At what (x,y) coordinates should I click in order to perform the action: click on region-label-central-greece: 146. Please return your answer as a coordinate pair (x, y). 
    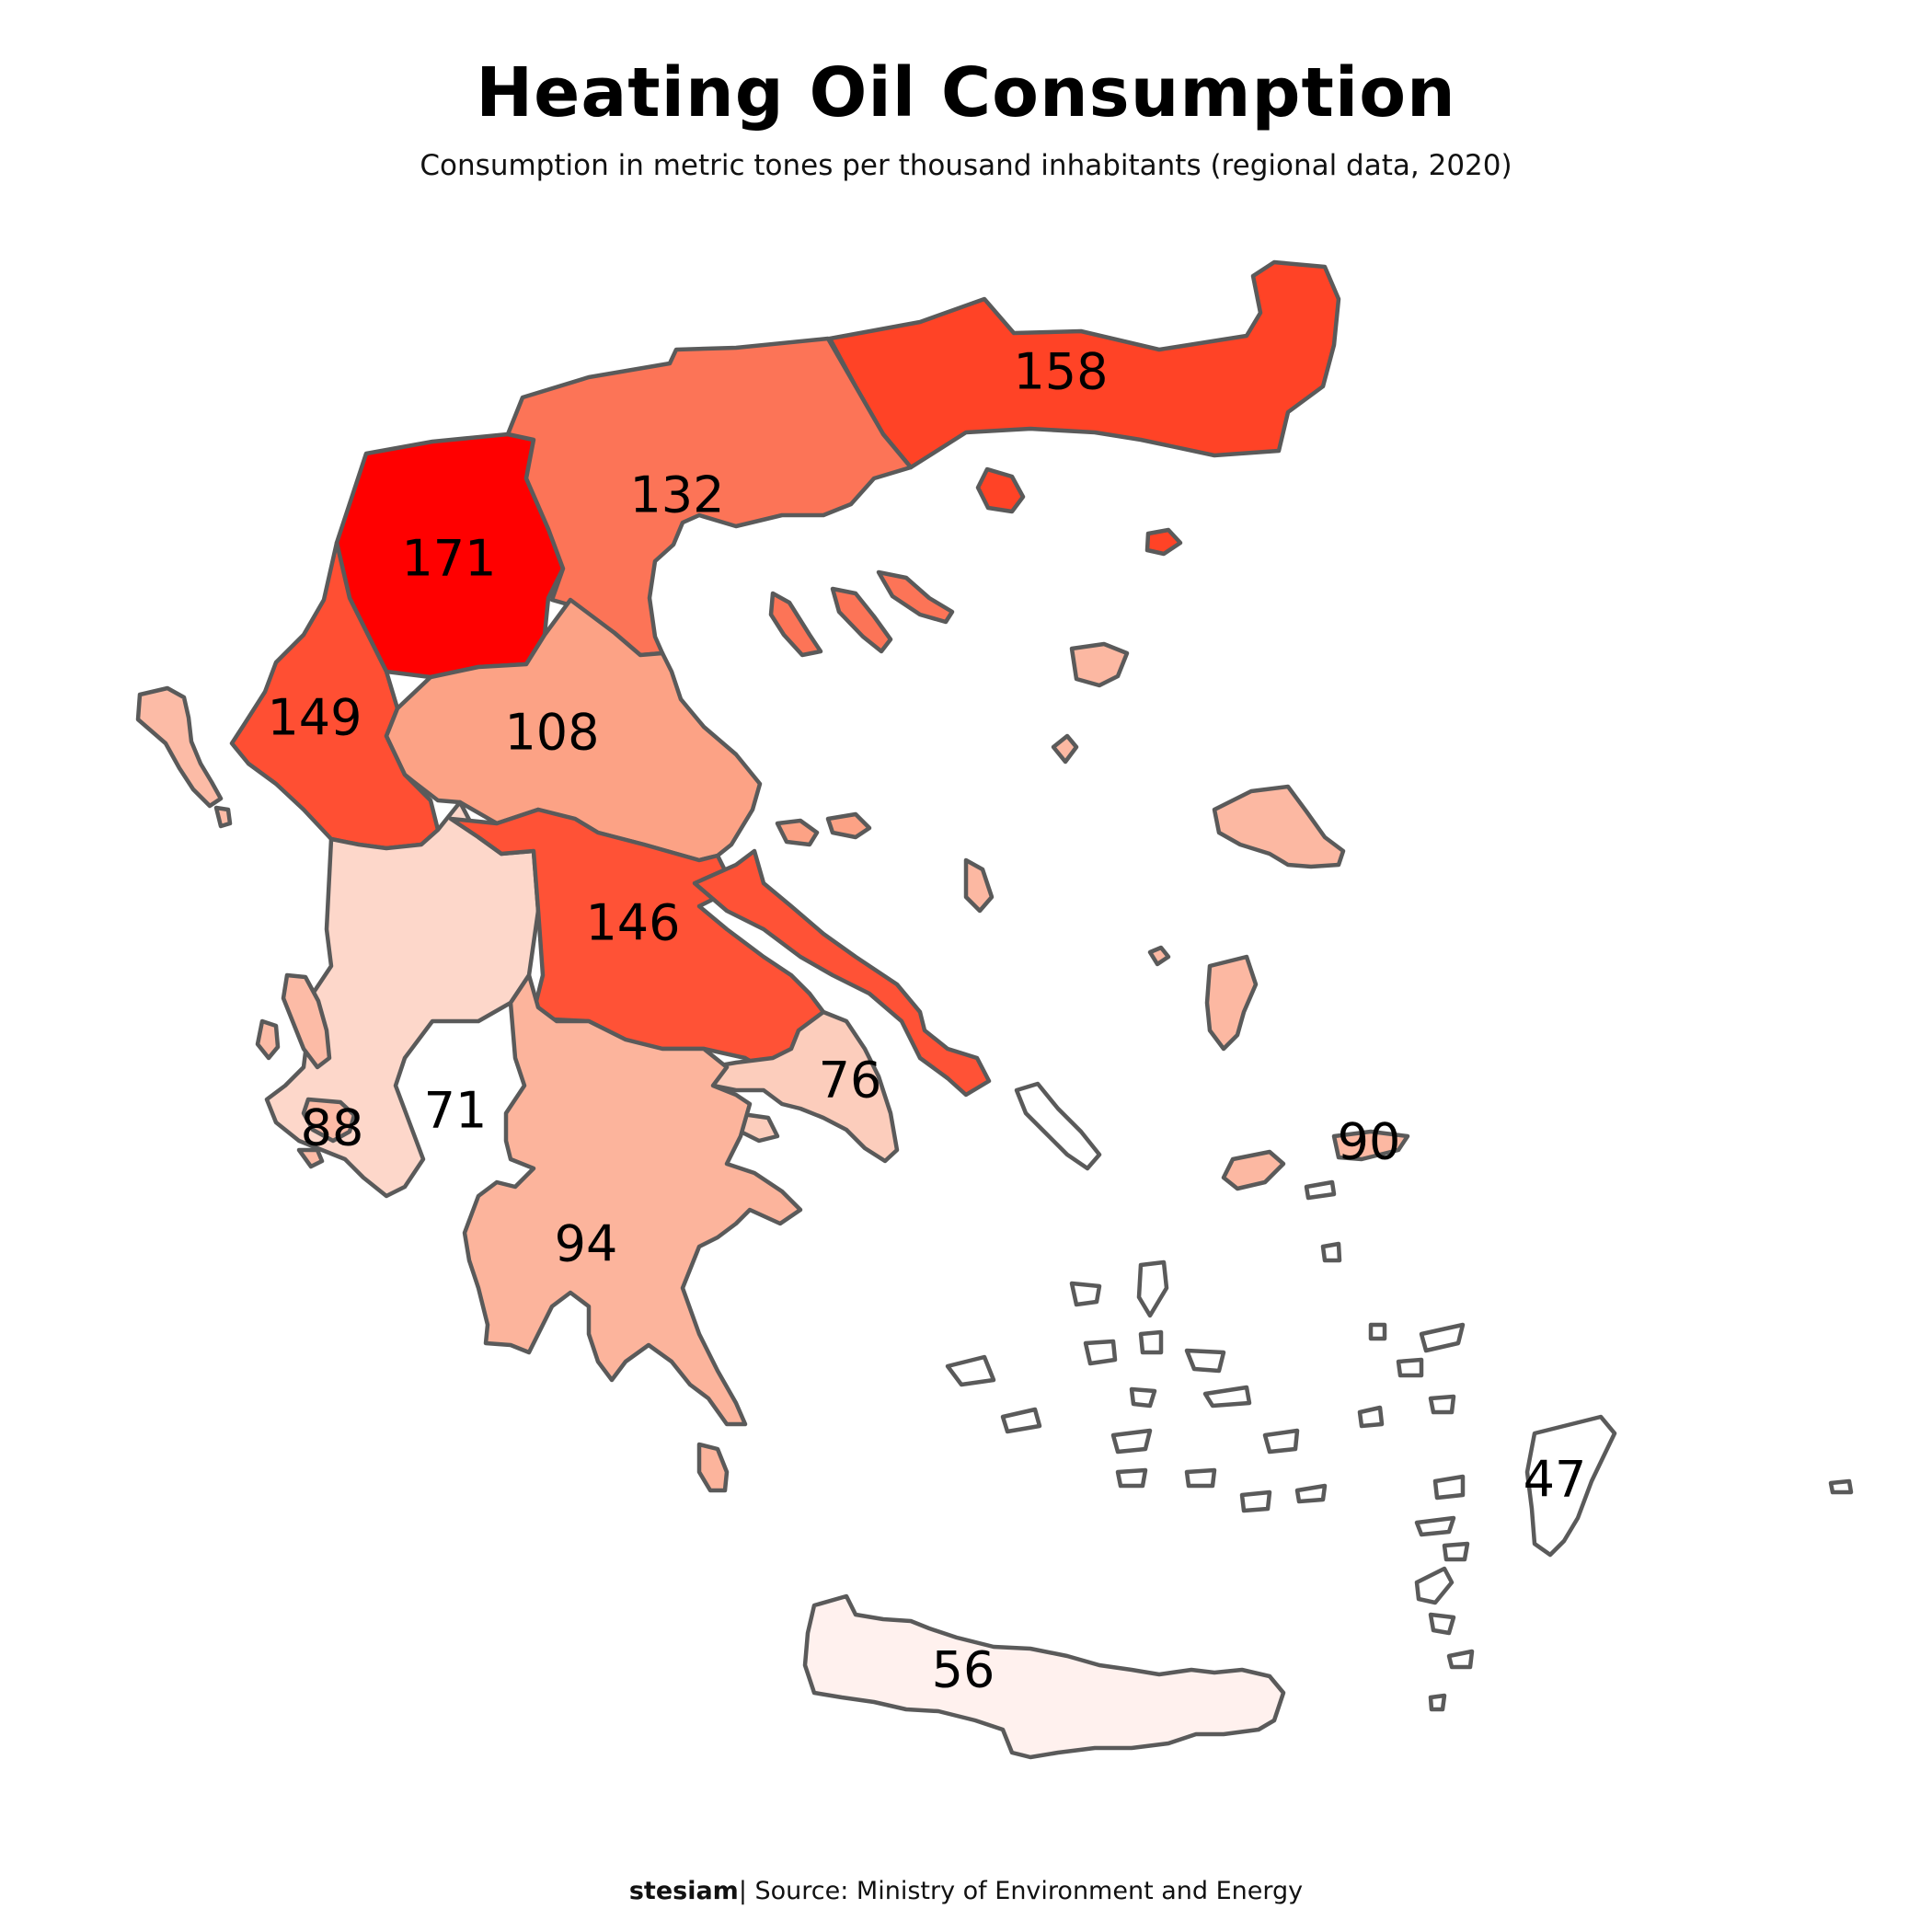
    Looking at the image, I should click on (632, 923).